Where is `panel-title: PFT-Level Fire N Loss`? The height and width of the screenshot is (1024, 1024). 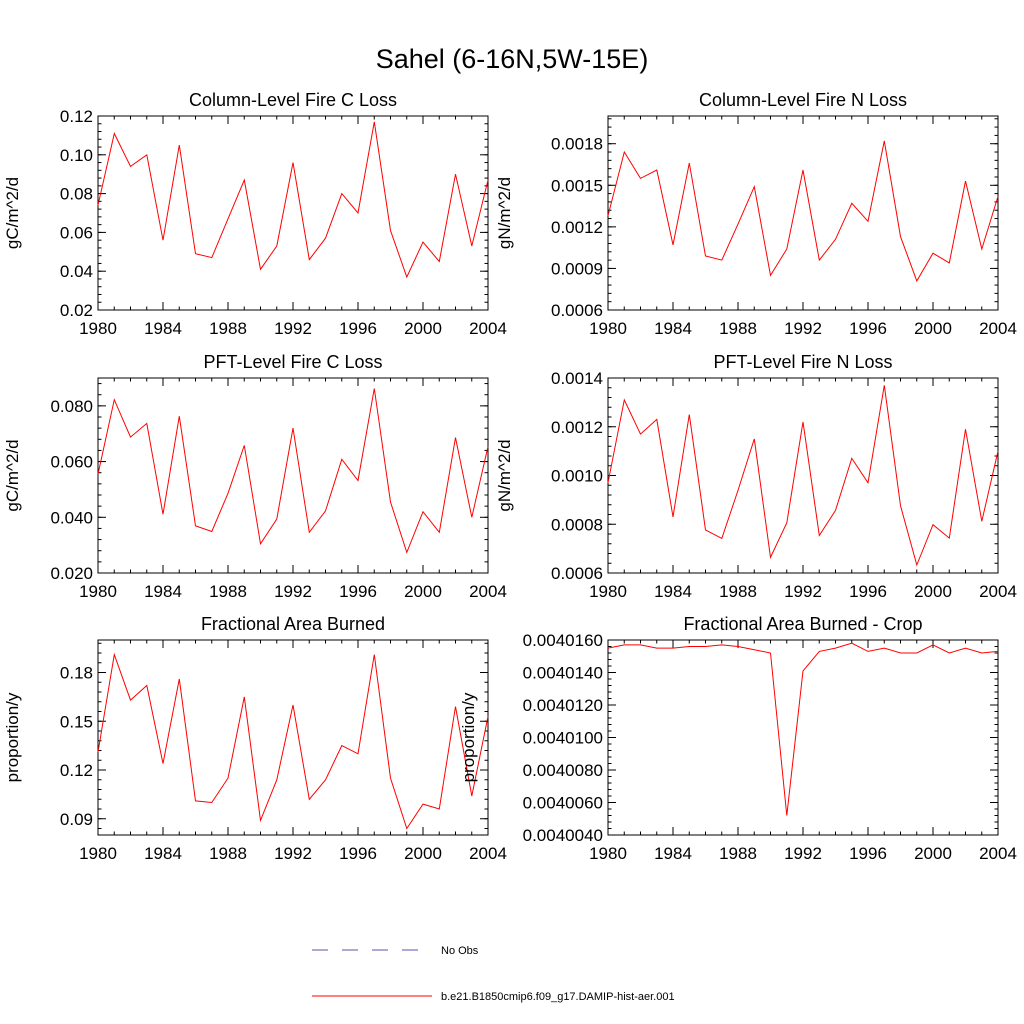
panel-title: PFT-Level Fire N Loss is located at coordinates (802, 362).